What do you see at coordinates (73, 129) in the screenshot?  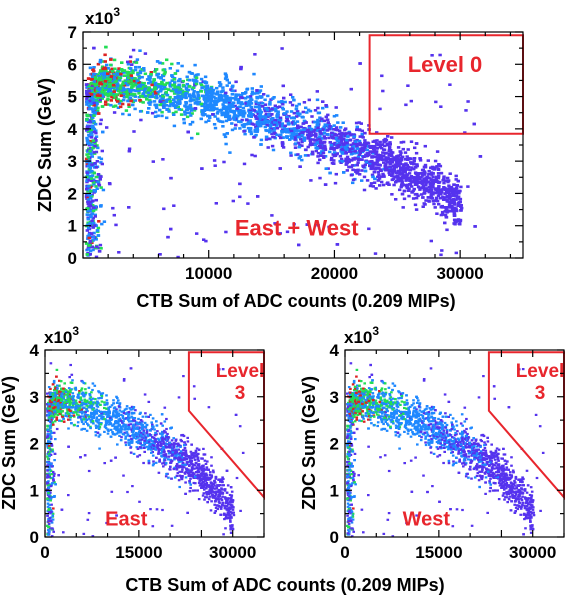 I see `y-tick-label: 4` at bounding box center [73, 129].